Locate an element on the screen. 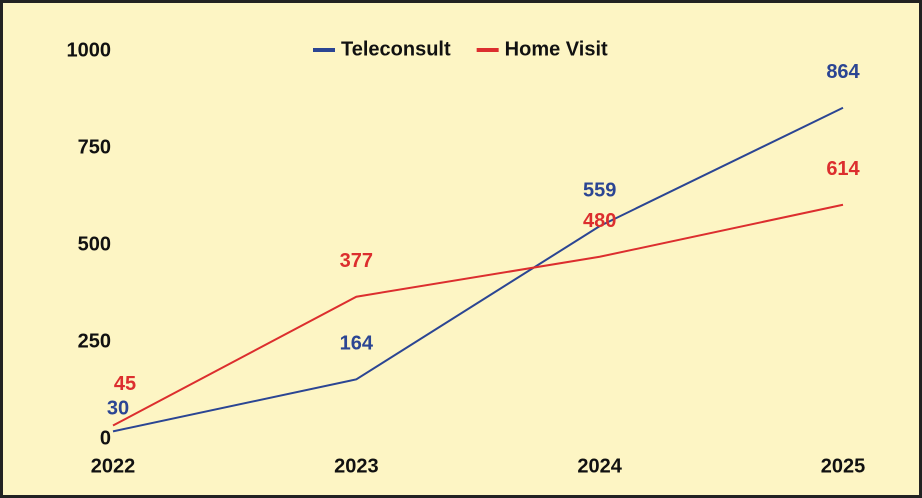 The height and width of the screenshot is (498, 922). legend-label: Home Visit is located at coordinates (556, 49).